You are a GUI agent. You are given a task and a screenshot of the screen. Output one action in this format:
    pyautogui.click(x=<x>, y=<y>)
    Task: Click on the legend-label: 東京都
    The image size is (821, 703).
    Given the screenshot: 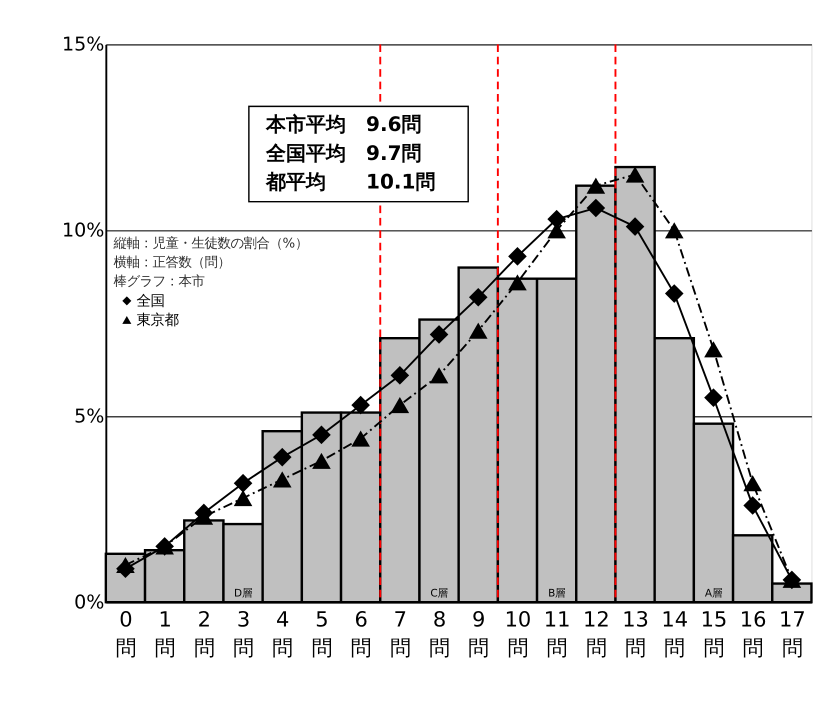 What is the action you would take?
    pyautogui.click(x=157, y=320)
    